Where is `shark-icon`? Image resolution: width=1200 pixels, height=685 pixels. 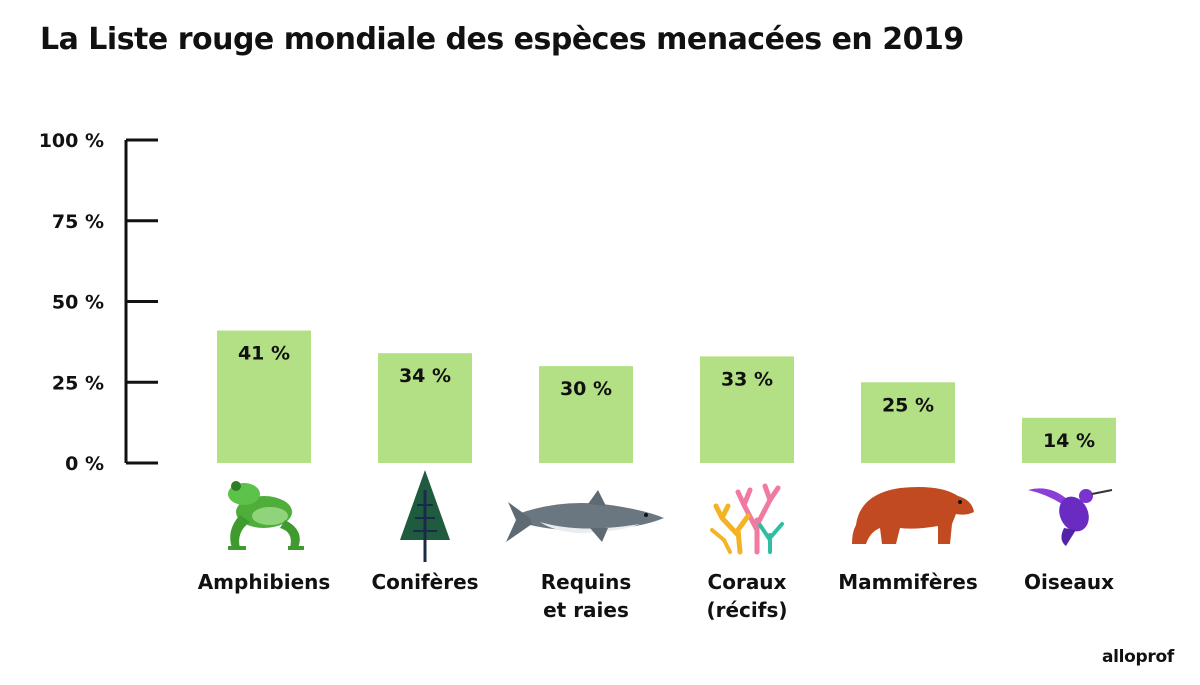 shark-icon is located at coordinates (585, 516).